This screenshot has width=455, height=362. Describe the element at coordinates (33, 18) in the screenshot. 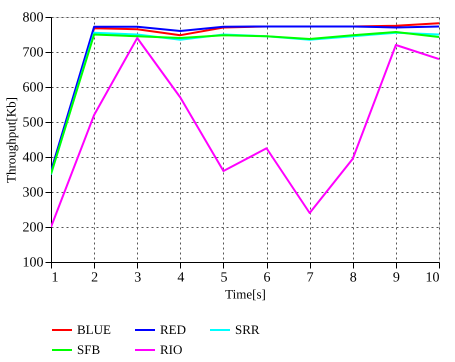

I see `y-tick-label: 800` at that location.